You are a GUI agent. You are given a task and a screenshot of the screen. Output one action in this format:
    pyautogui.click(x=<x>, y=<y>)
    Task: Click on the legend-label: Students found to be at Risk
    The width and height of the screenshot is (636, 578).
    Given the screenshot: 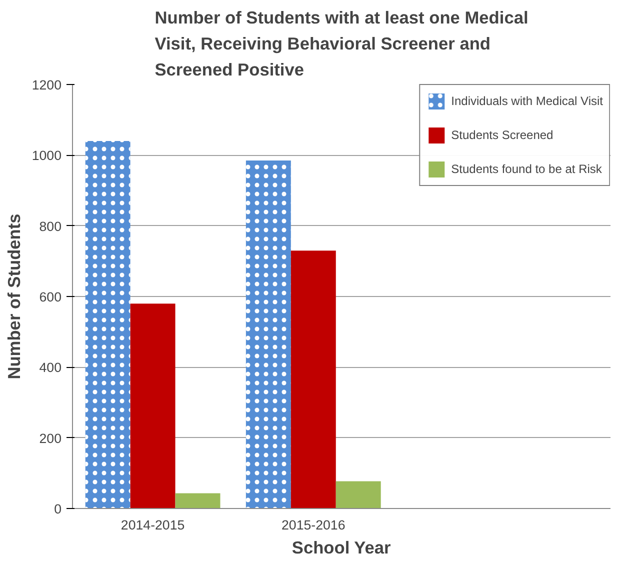 What is the action you would take?
    pyautogui.click(x=526, y=169)
    